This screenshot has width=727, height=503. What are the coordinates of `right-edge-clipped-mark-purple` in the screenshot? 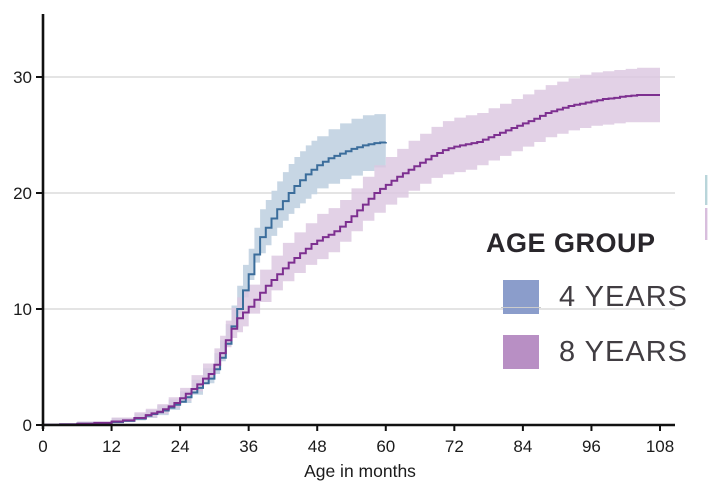 It's located at (706, 224).